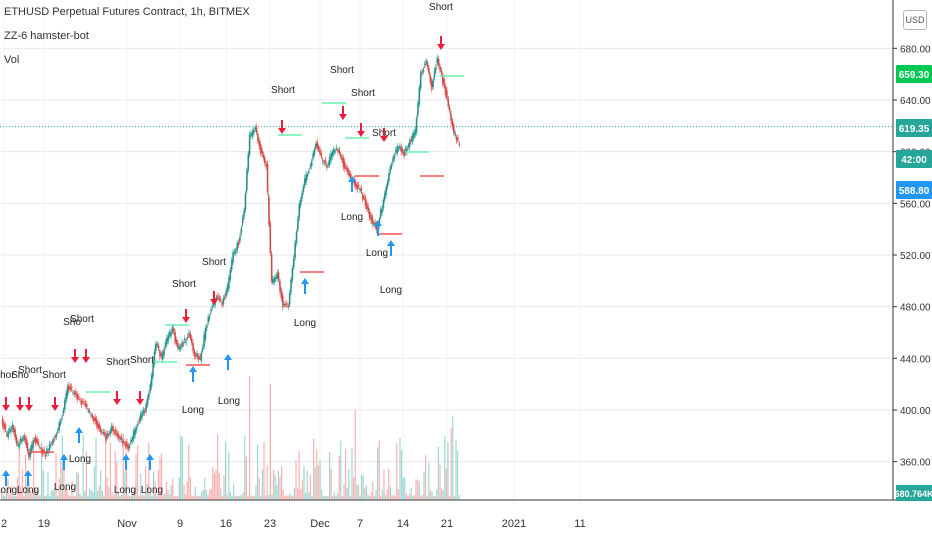 The width and height of the screenshot is (932, 550). I want to click on short-signal-label: Short, so click(441, 7).